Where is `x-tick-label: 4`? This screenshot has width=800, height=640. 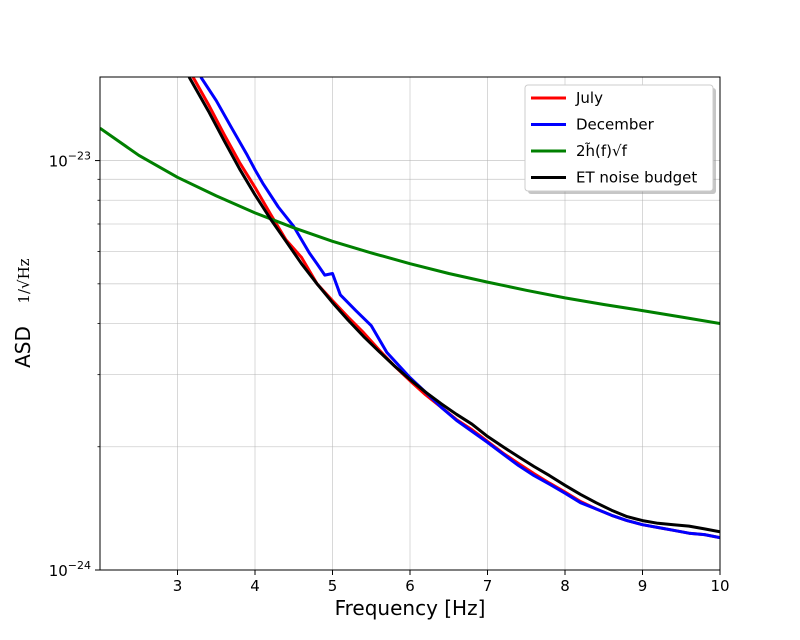
x-tick-label: 4 is located at coordinates (255, 586).